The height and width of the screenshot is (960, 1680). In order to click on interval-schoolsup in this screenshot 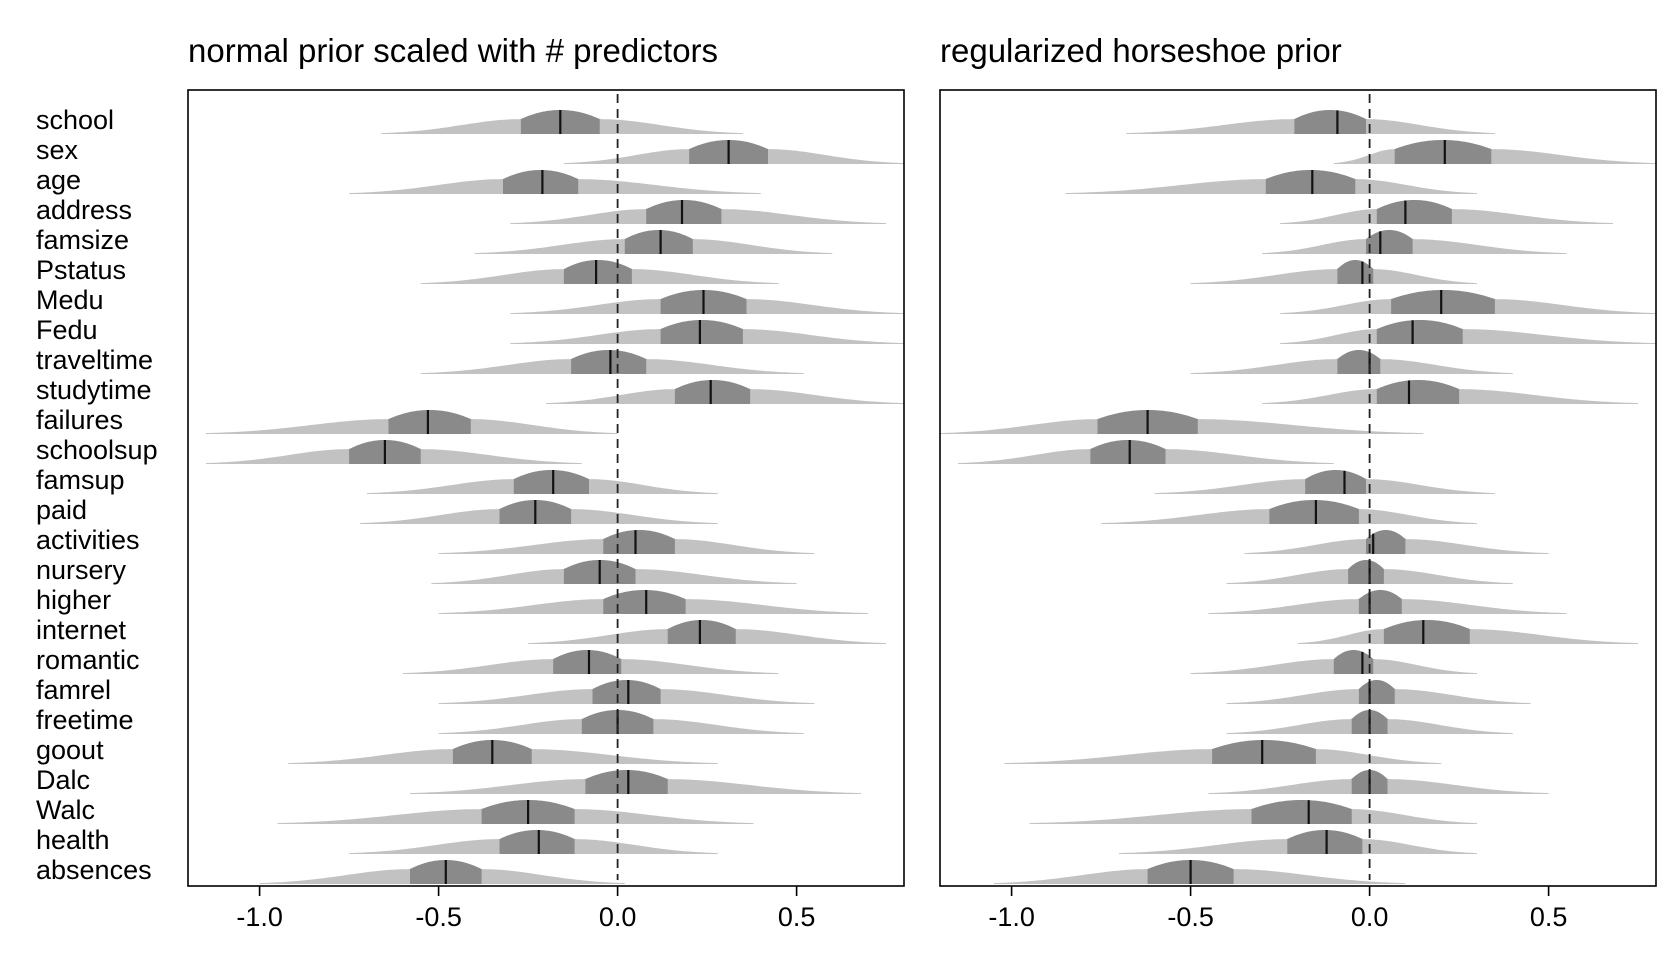, I will do `click(1128, 452)`.